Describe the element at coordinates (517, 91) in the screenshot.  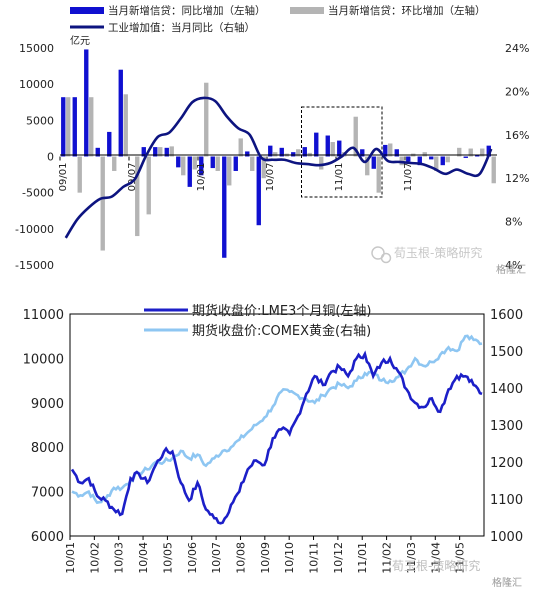
I see `y-tick-label-right: 20%` at that location.